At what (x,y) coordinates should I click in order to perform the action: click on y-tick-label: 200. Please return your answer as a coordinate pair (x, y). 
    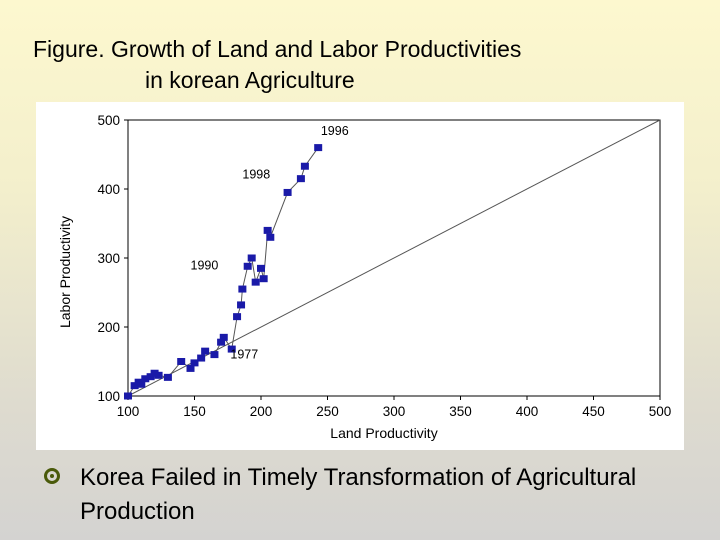
    Looking at the image, I should click on (108, 327).